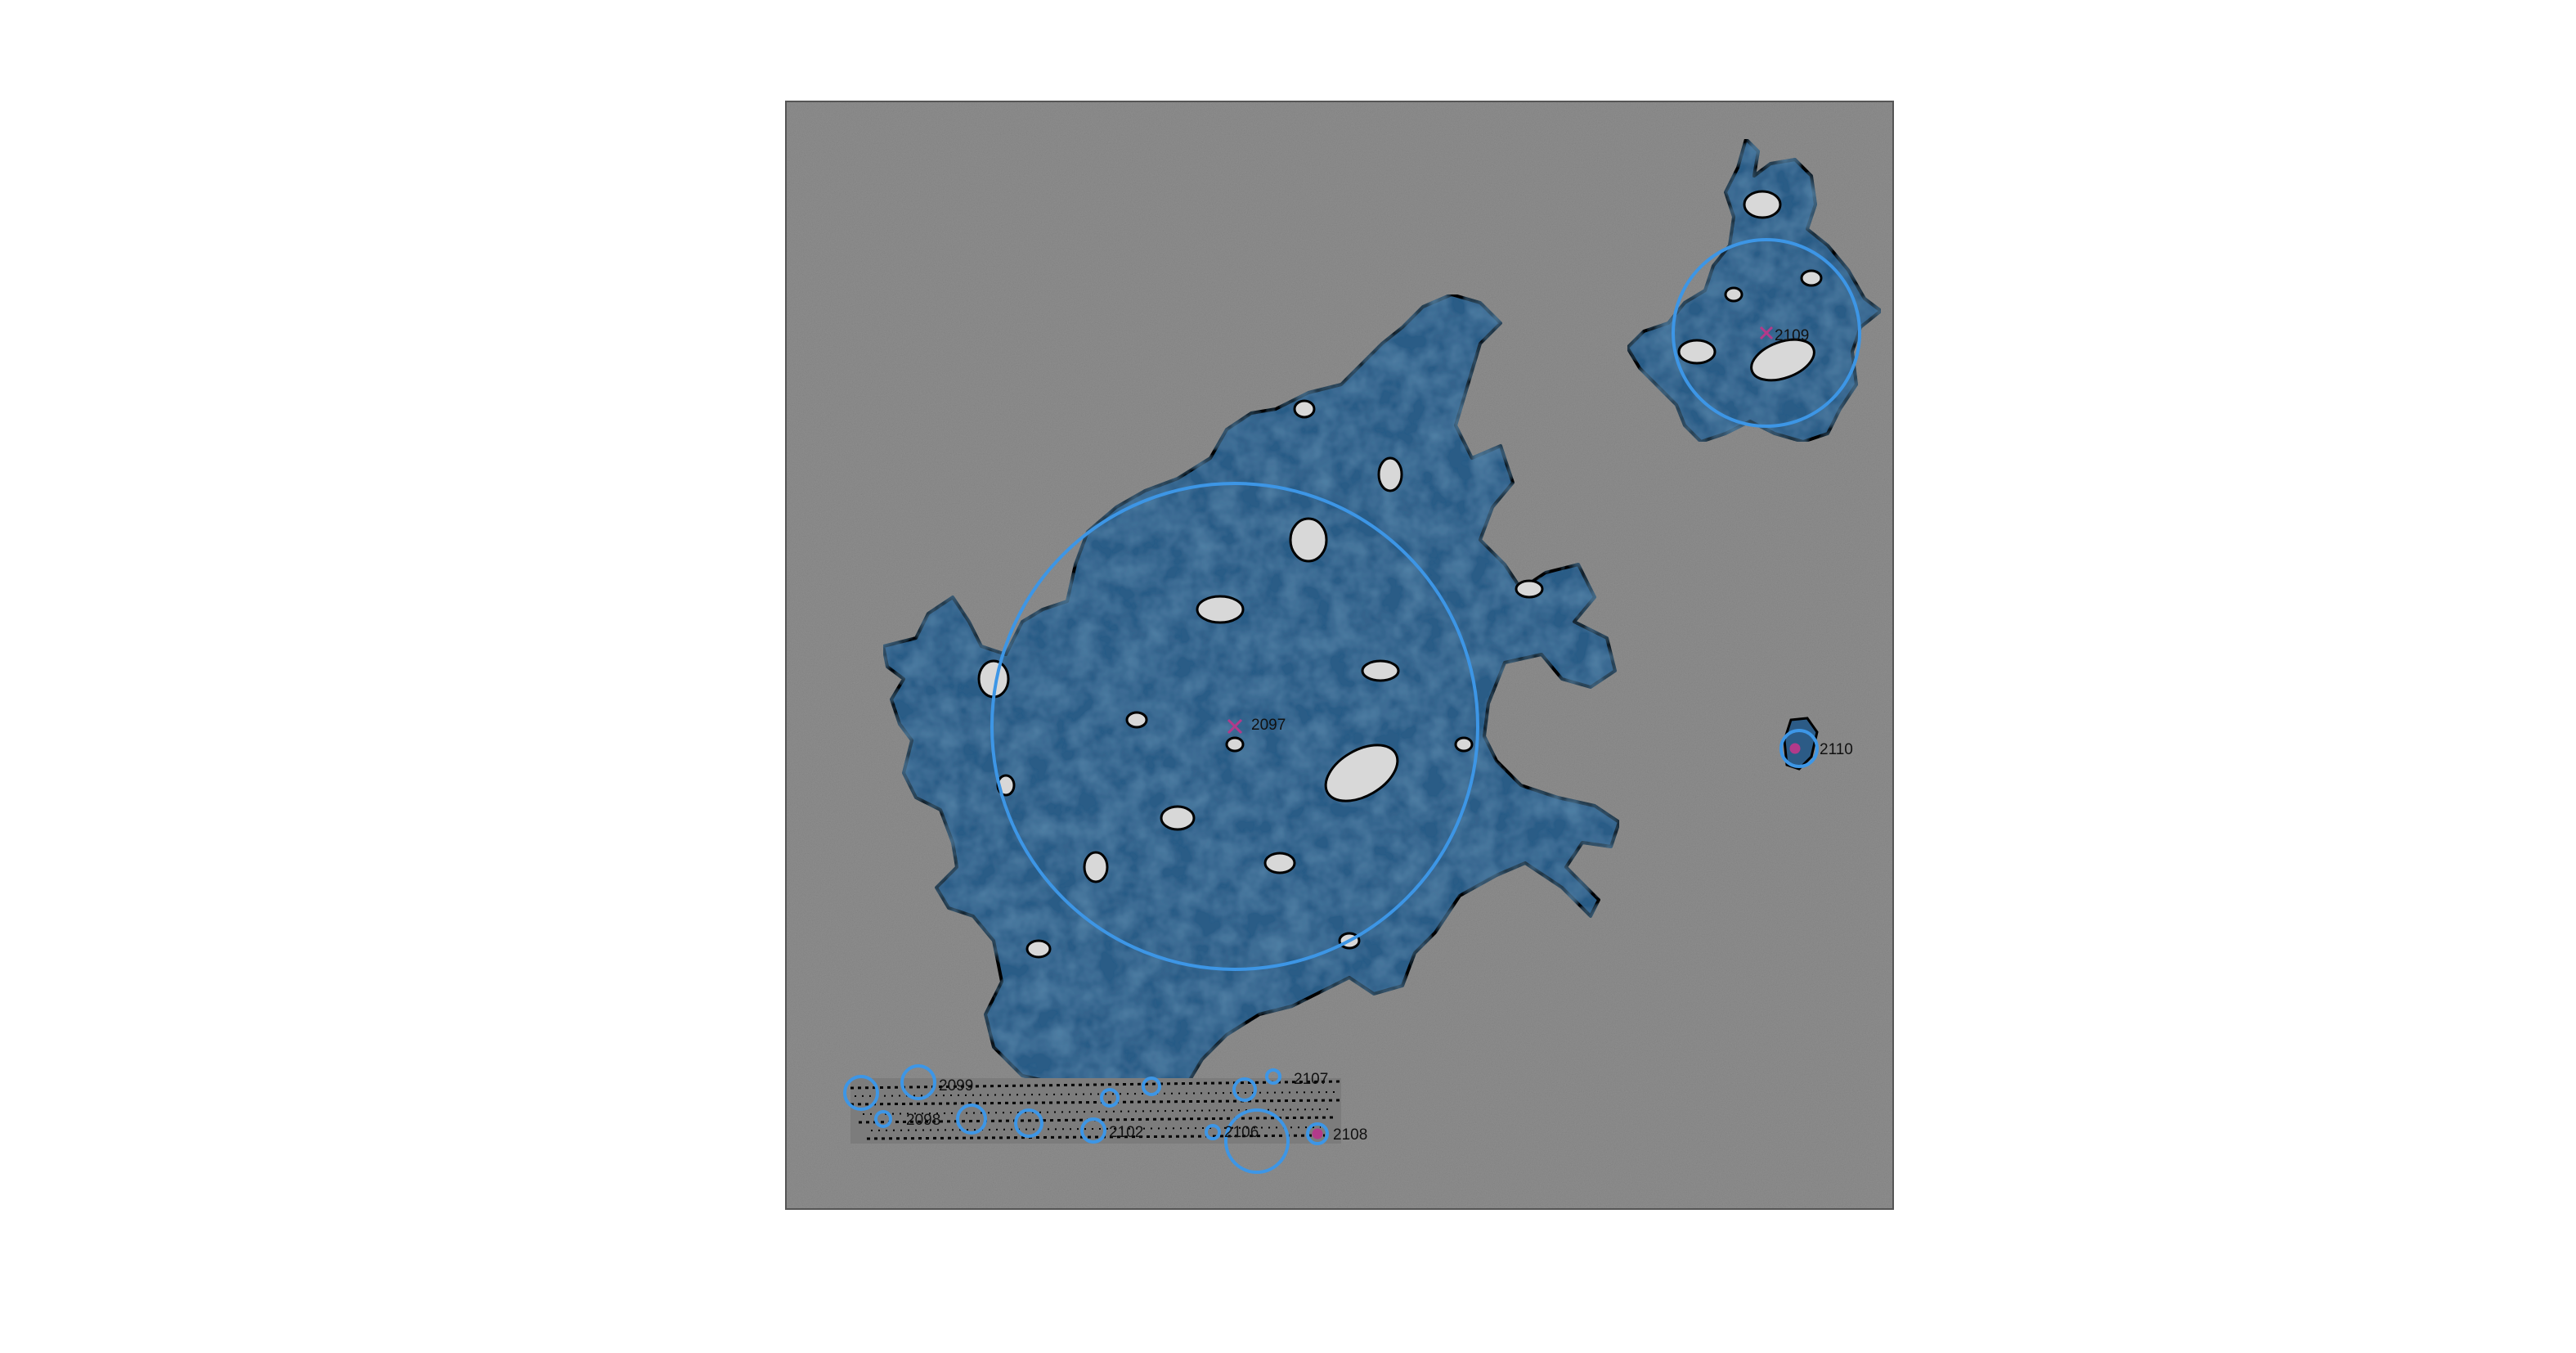  What do you see at coordinates (1241, 1132) in the screenshot?
I see `label-2106: 2106` at bounding box center [1241, 1132].